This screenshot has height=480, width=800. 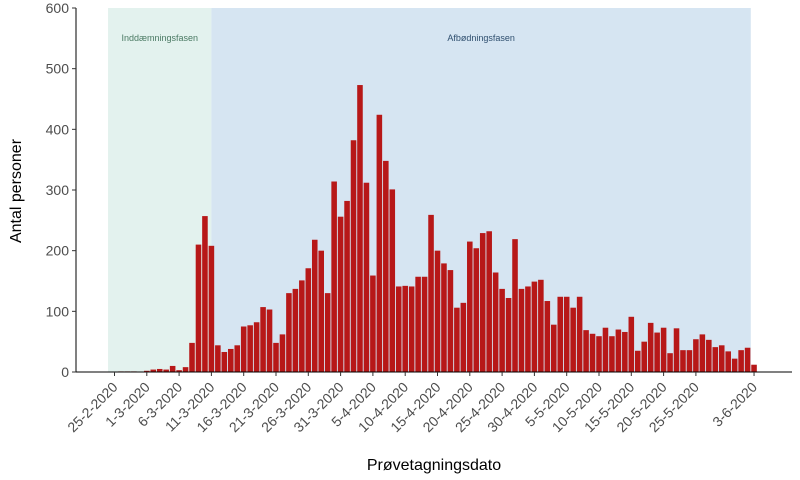 I want to click on y-tick-label: 0, so click(x=65, y=372).